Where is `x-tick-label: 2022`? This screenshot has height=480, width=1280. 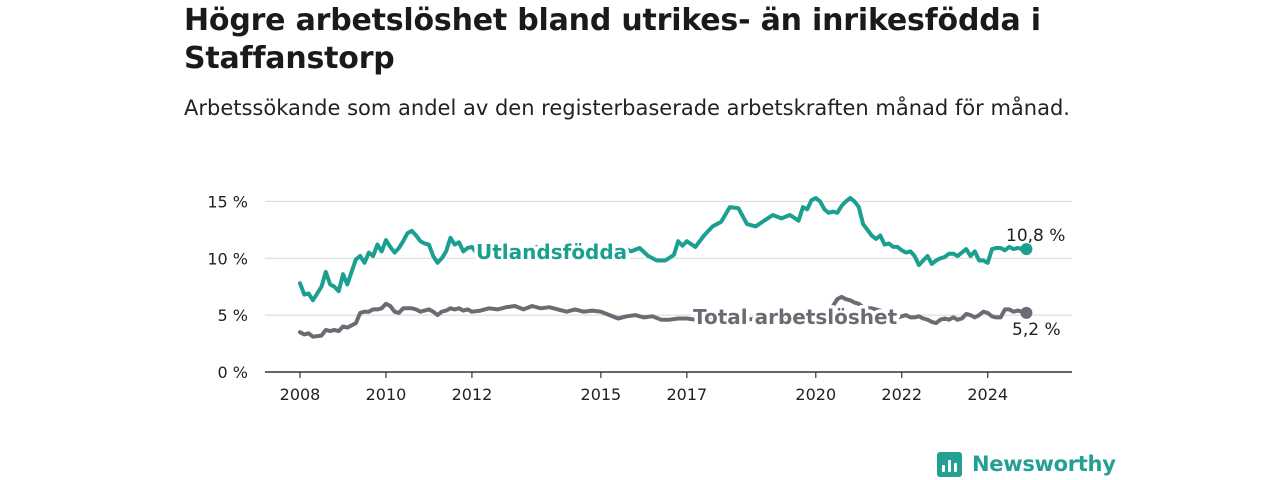 x-tick-label: 2022 is located at coordinates (901, 394).